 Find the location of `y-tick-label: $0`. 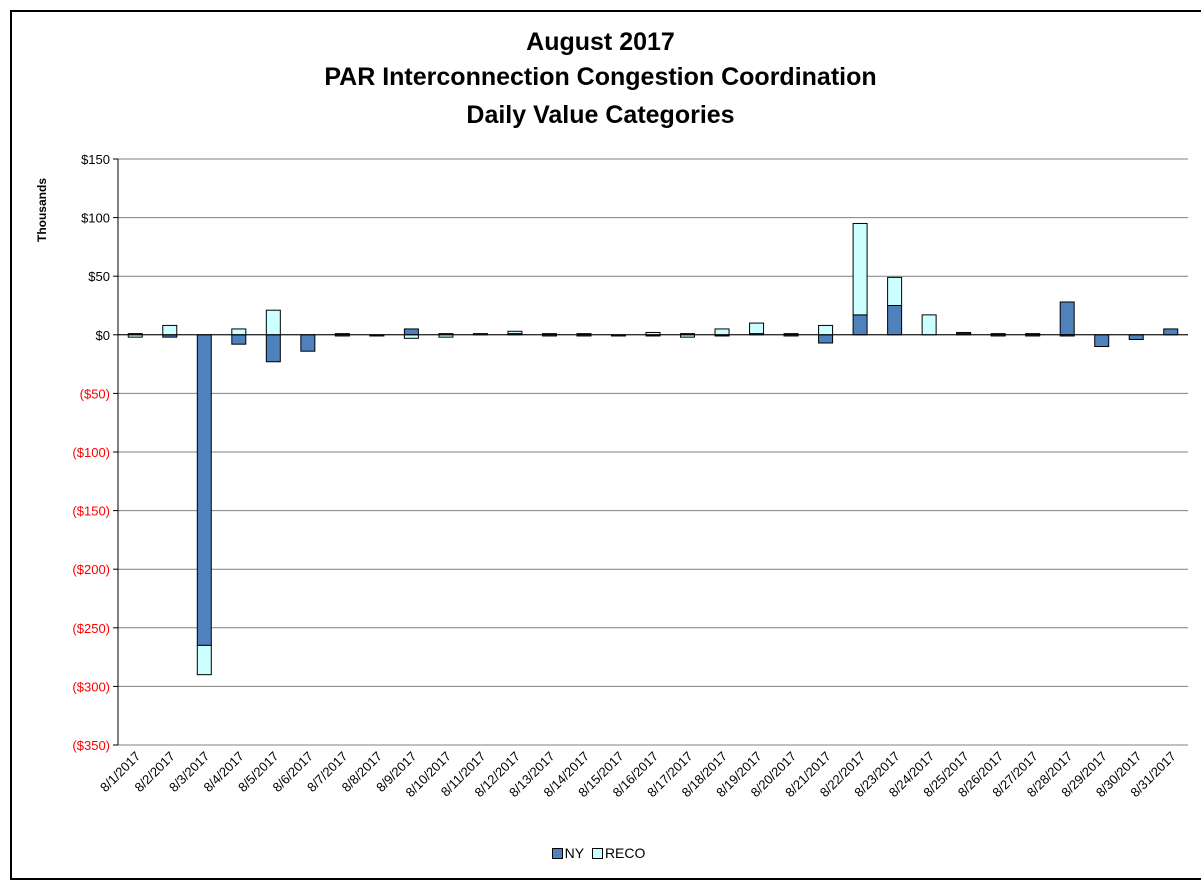

y-tick-label: $0 is located at coordinates (103, 335).